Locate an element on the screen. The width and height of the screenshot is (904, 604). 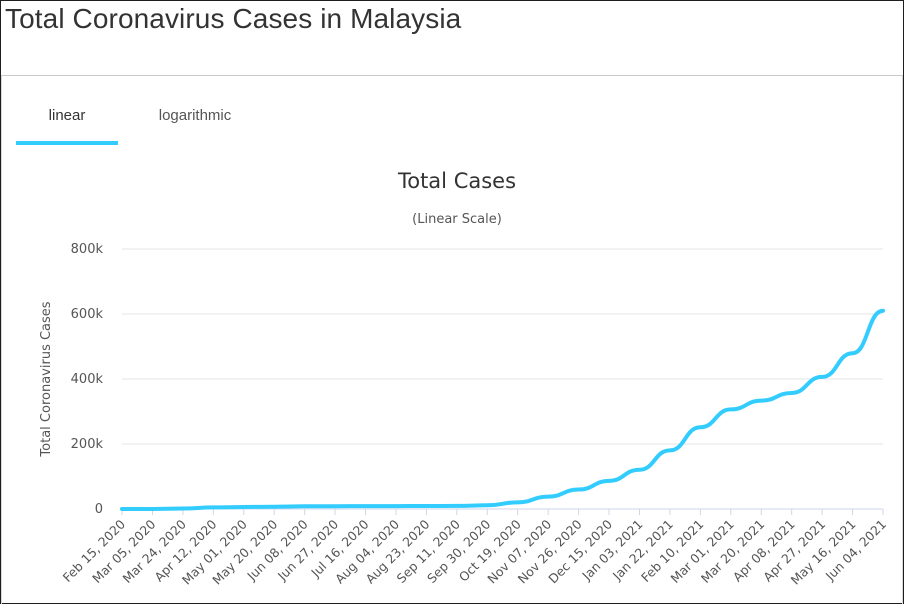
y-tick-label: 0 is located at coordinates (99, 509).